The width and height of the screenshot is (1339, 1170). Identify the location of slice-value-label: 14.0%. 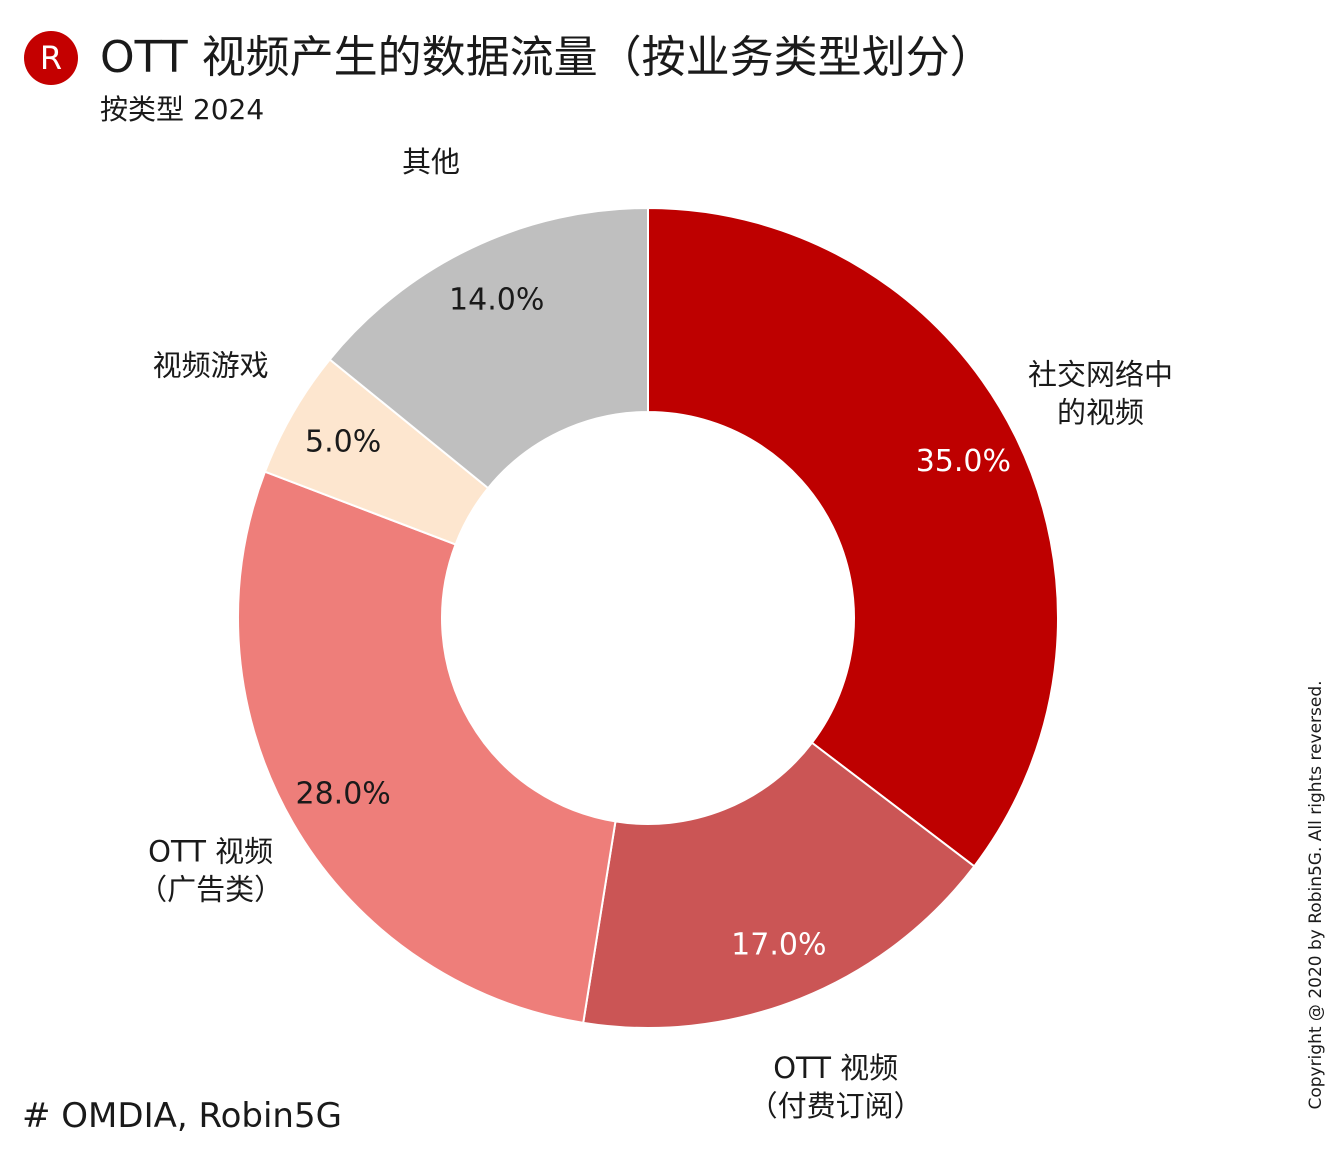
(496, 300).